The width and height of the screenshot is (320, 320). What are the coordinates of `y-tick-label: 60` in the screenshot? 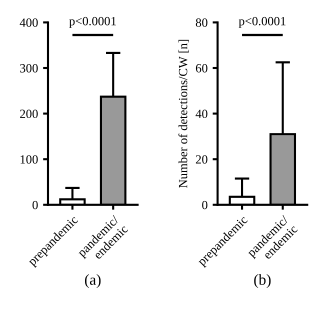 It's located at (202, 68).